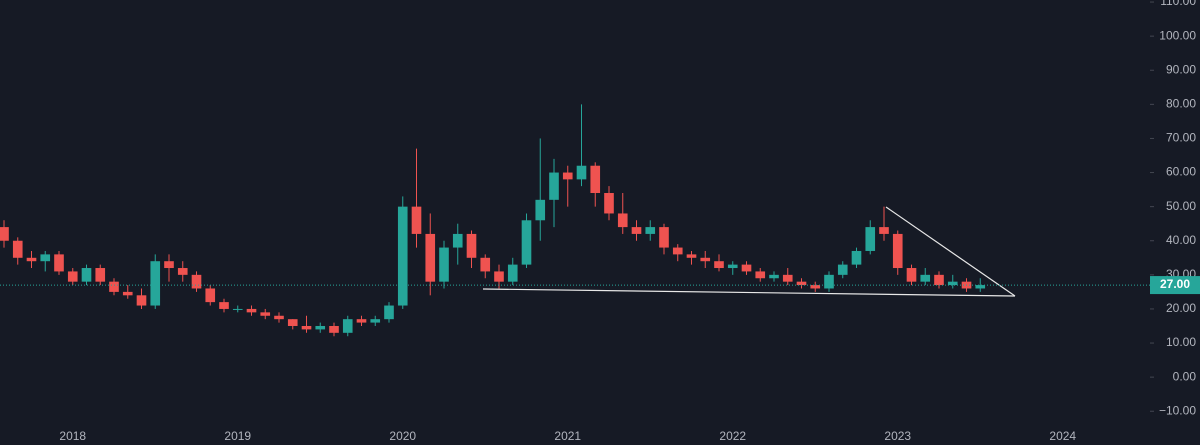  I want to click on x-tick-label: 2019, so click(237, 436).